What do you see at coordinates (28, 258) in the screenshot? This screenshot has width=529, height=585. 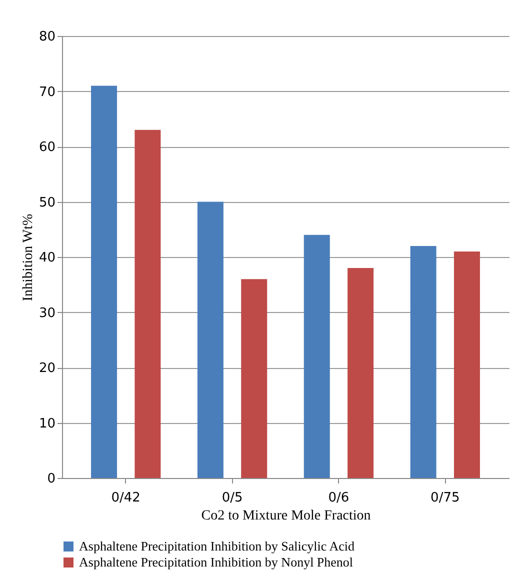 I see `y-axis-title: Inhibition Wt%` at bounding box center [28, 258].